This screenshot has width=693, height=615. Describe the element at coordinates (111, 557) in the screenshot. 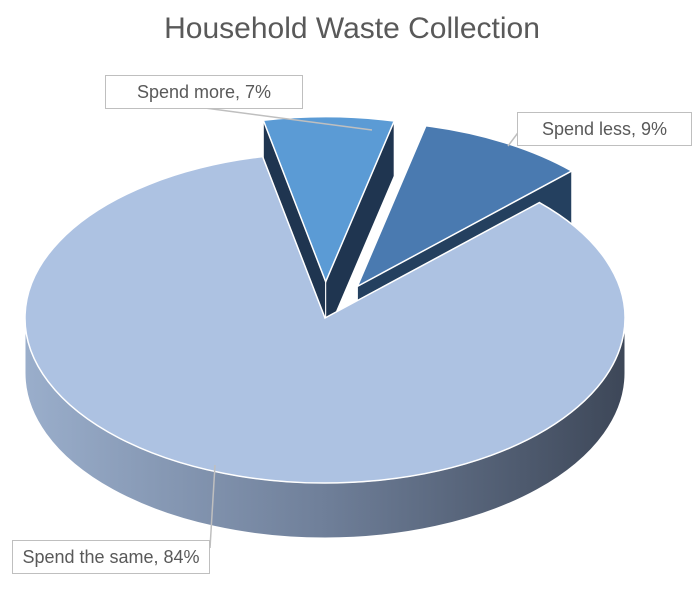

I see `data-label: Spend the same, 84%` at that location.